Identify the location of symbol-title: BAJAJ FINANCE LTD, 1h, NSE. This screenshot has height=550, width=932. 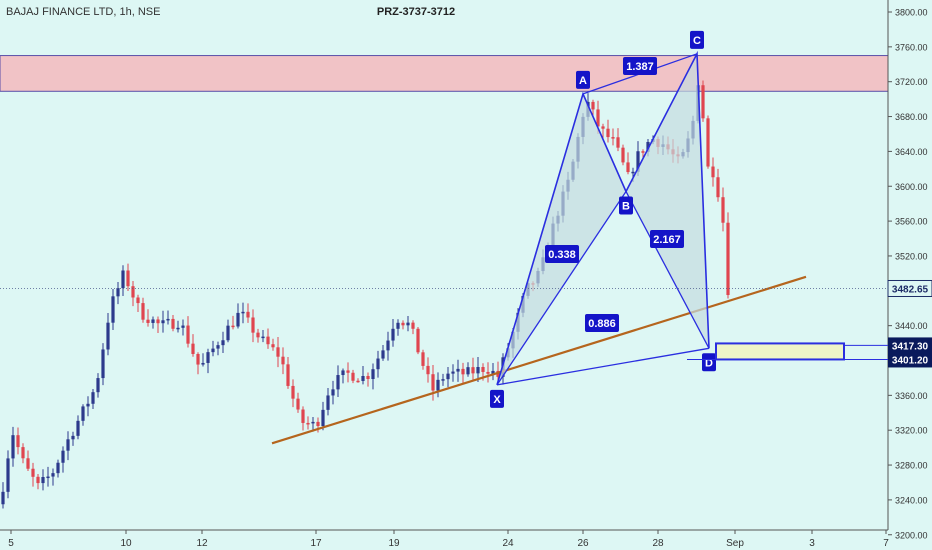
(83, 12).